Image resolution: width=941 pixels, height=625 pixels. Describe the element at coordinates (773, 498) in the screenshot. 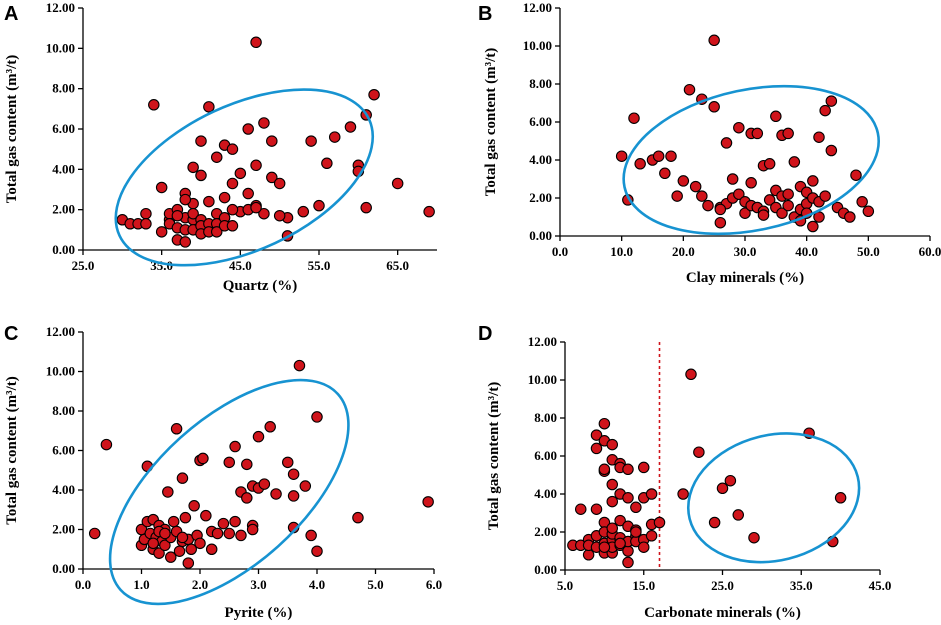

I see `highlight-ellipse-d` at that location.